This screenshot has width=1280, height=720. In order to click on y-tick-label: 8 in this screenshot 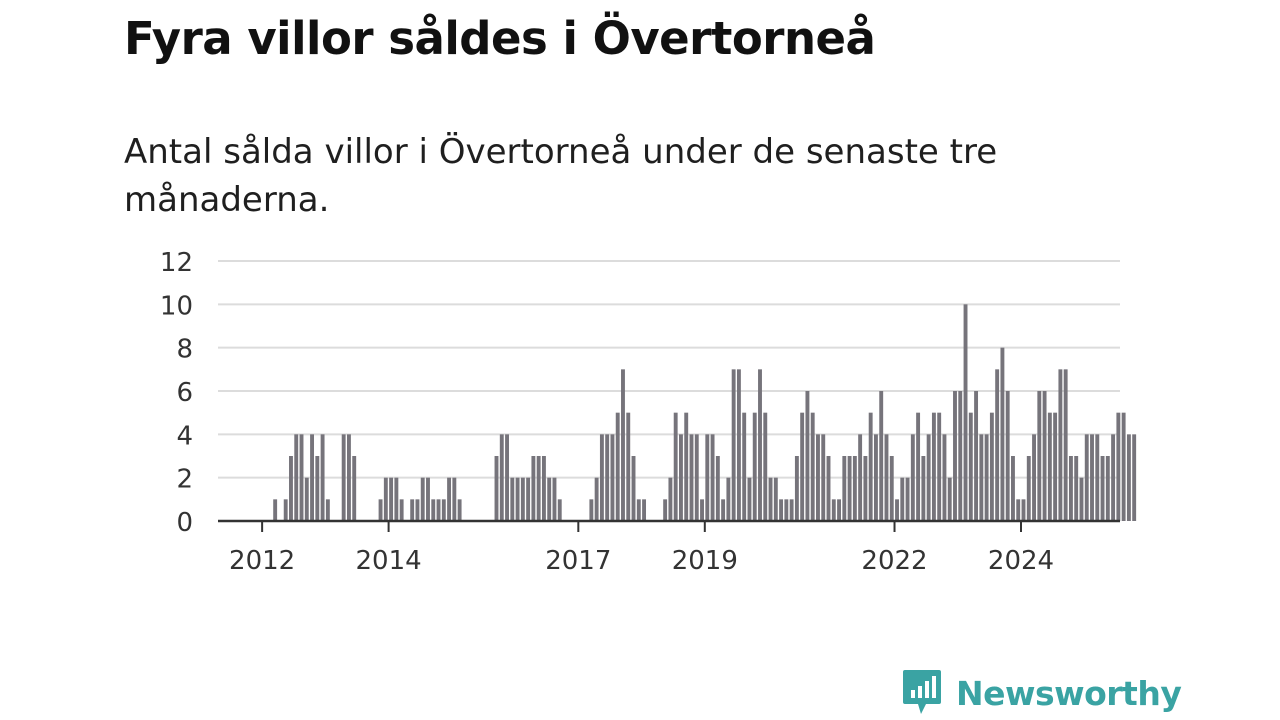, I will do `click(184, 350)`.